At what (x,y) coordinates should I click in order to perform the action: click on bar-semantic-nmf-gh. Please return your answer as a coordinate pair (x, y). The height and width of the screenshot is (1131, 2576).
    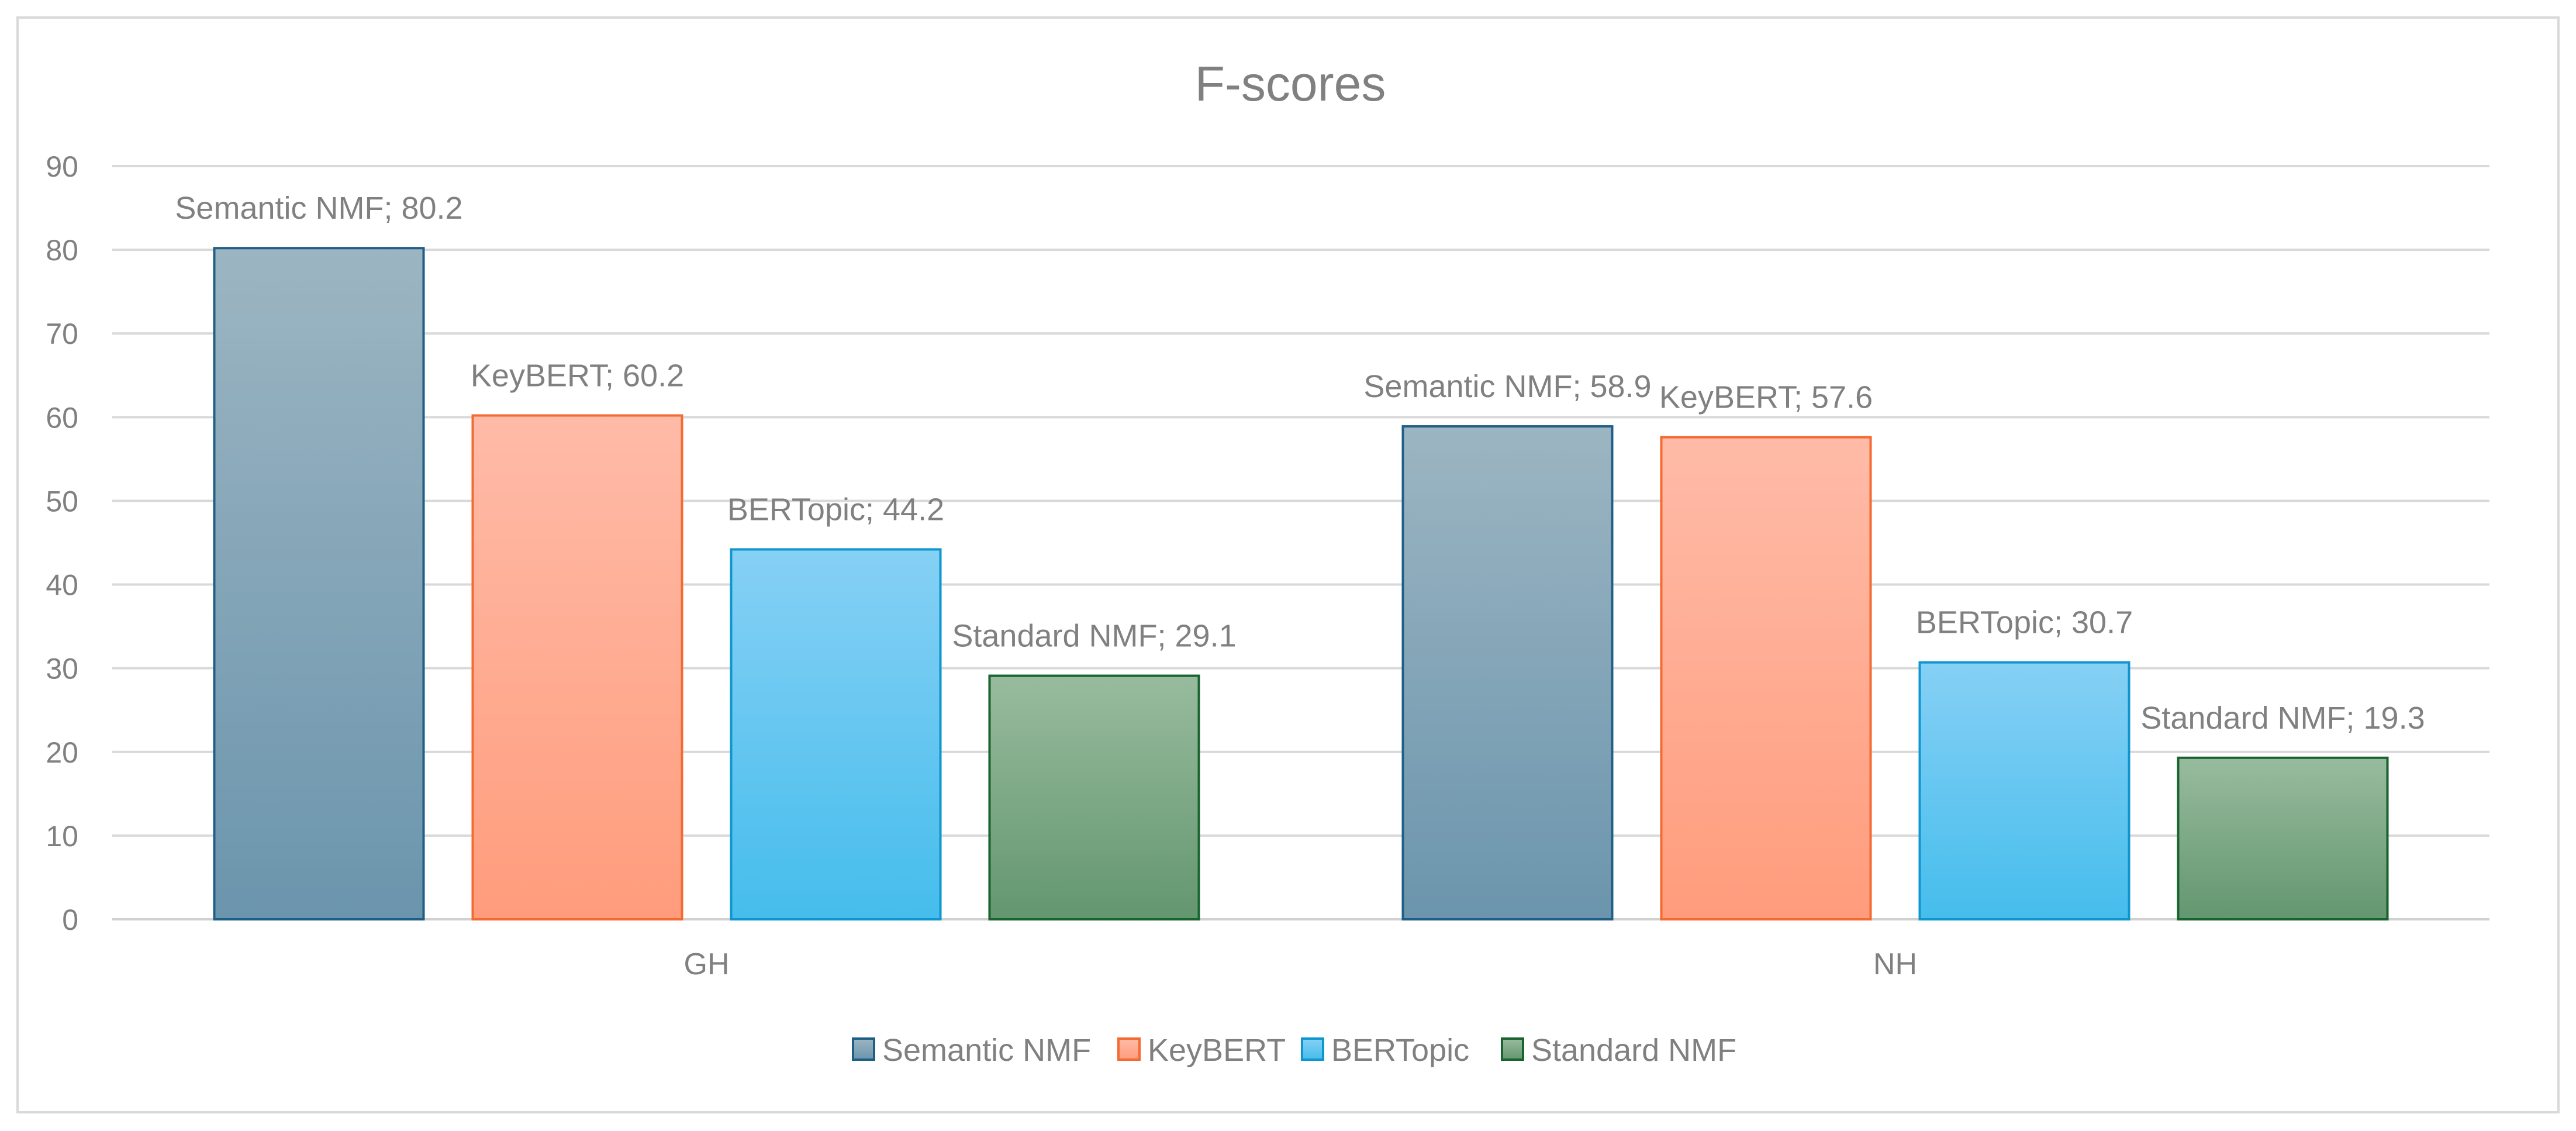
    Looking at the image, I should click on (319, 583).